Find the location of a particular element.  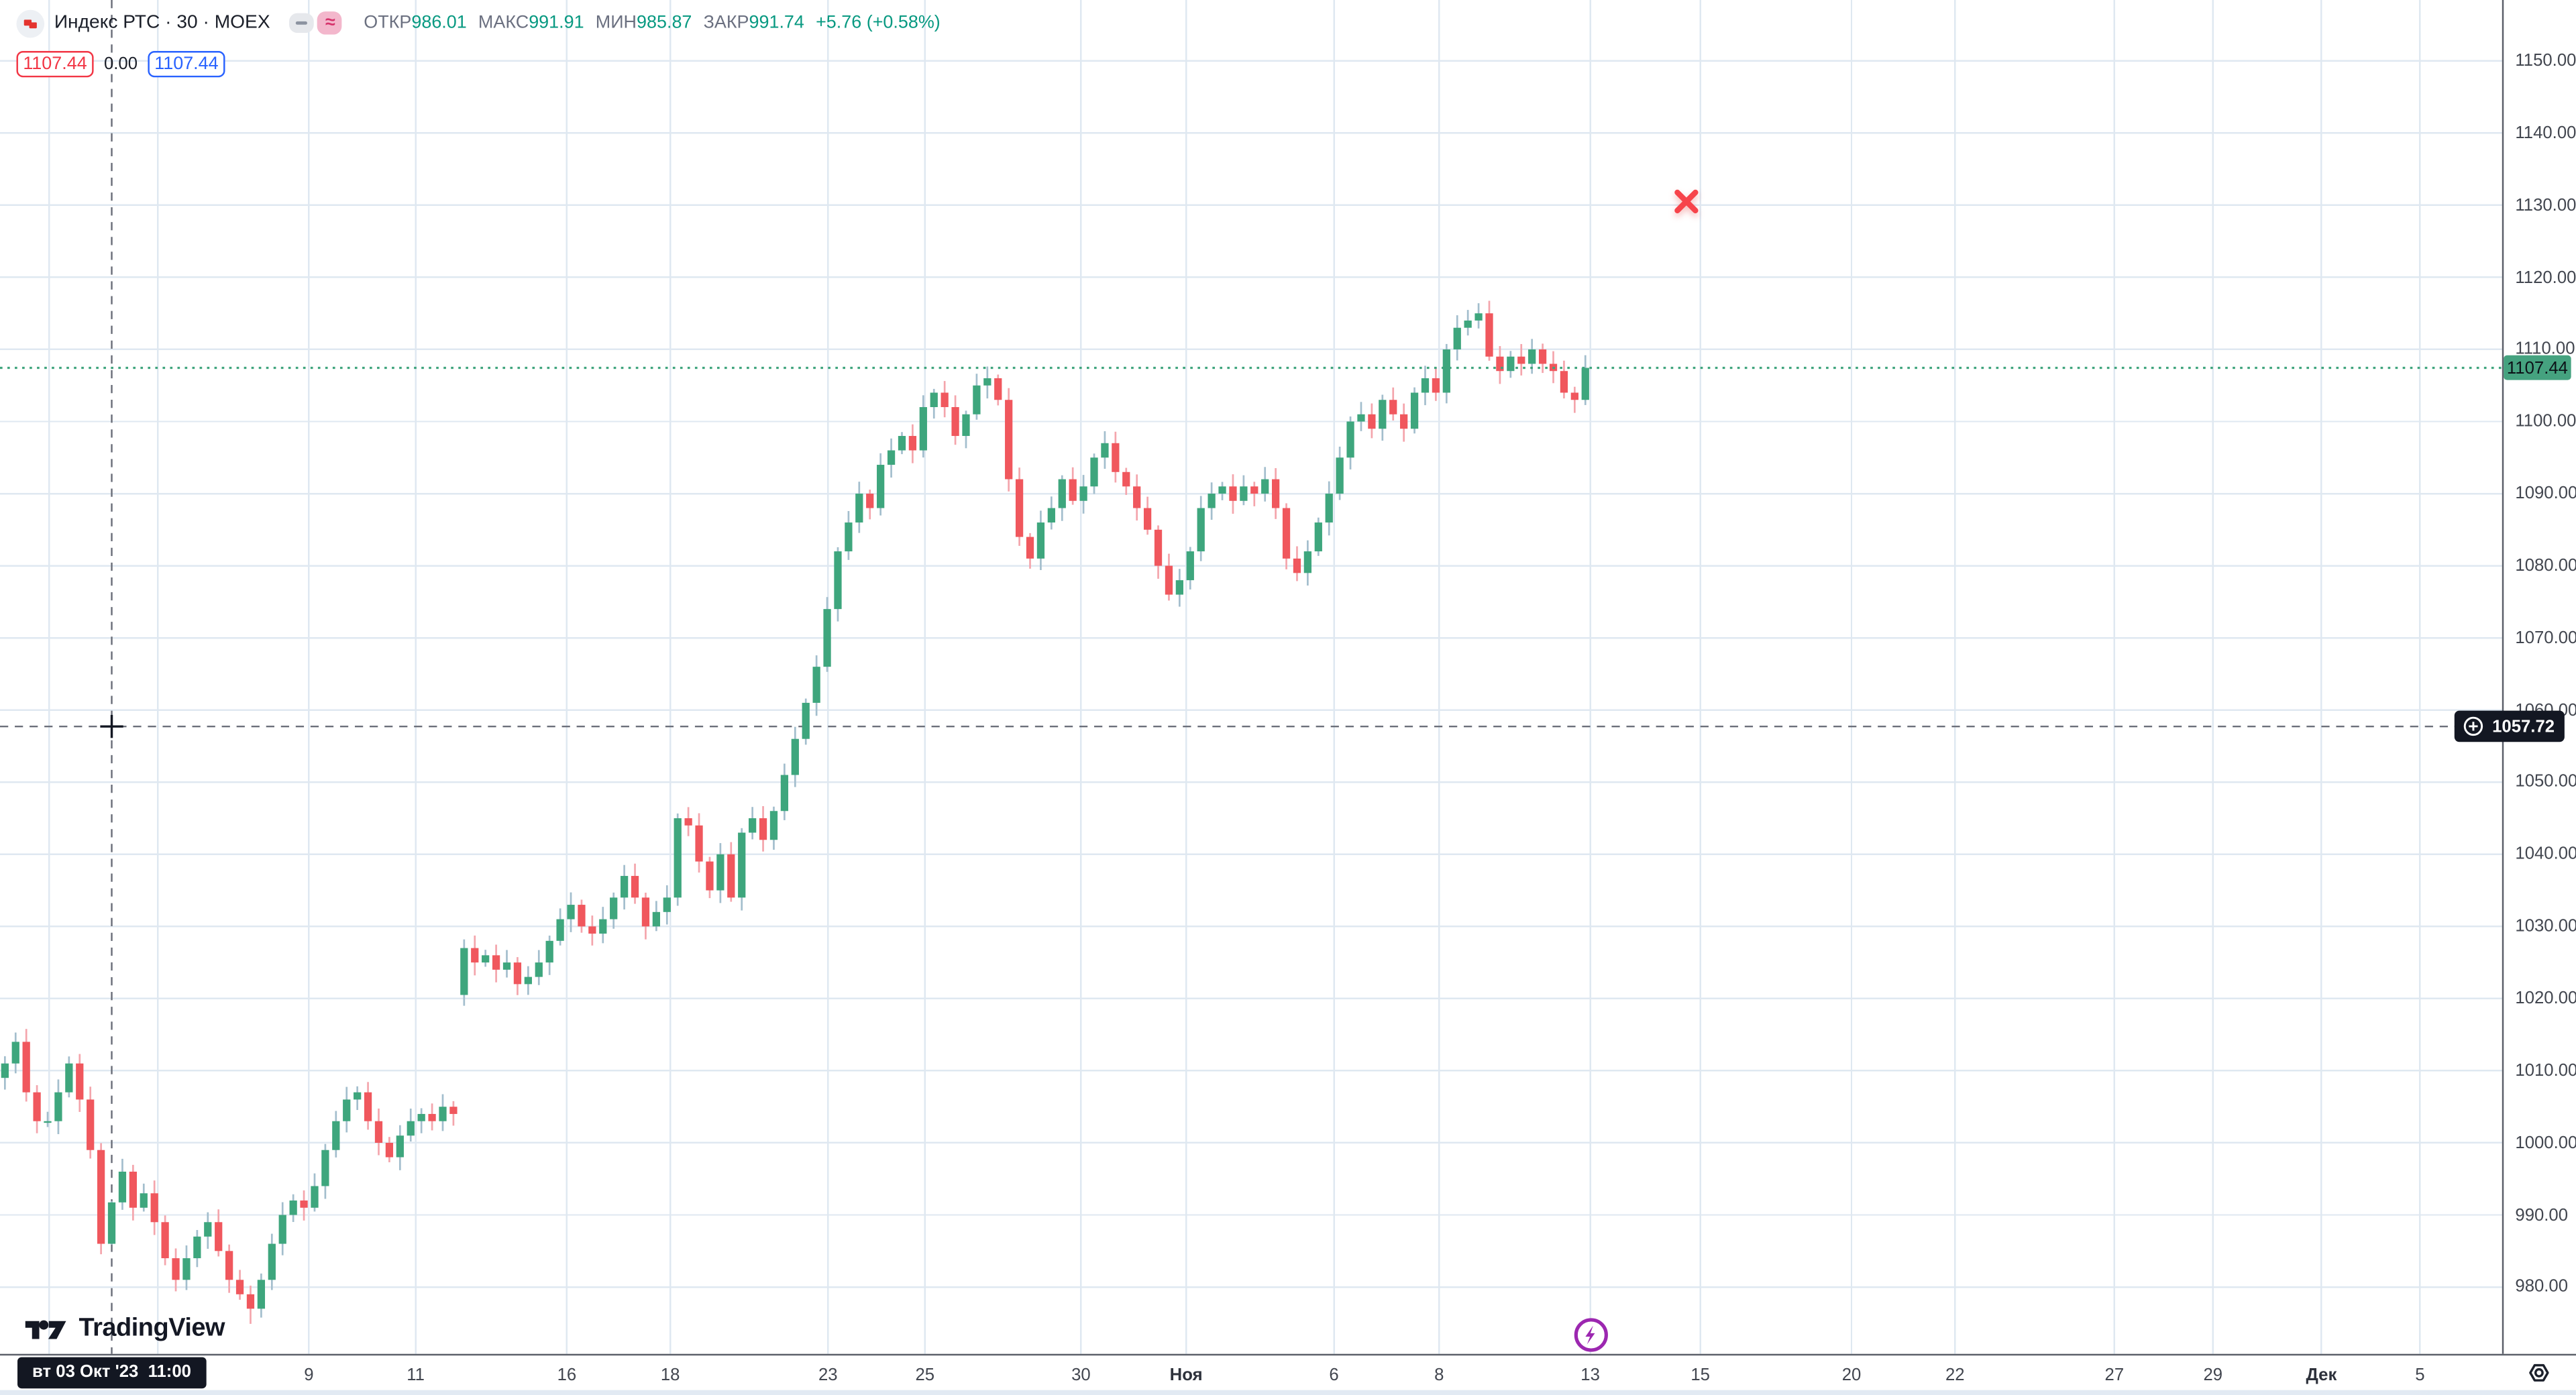

price-tick-label: 1140.00 is located at coordinates (2545, 133).